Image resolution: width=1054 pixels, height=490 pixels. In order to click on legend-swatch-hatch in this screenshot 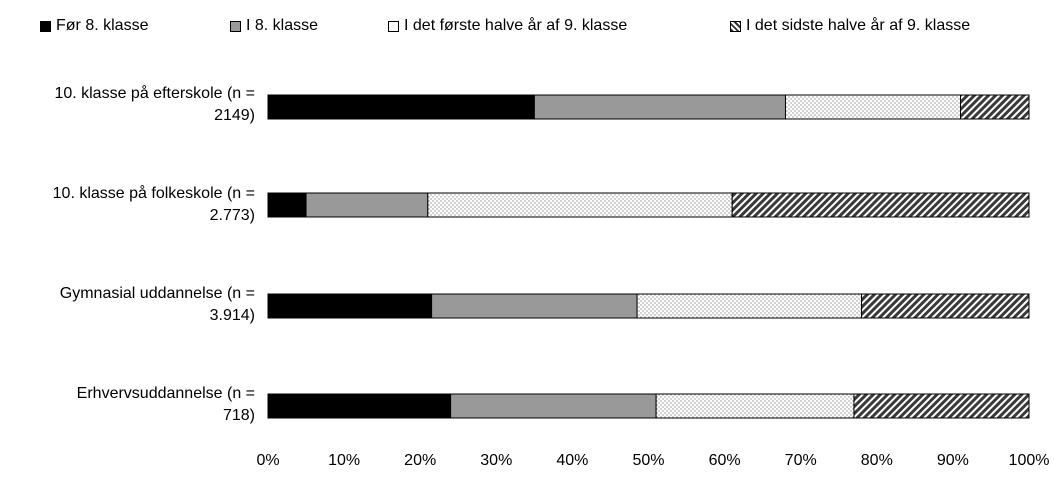, I will do `click(735, 26)`.